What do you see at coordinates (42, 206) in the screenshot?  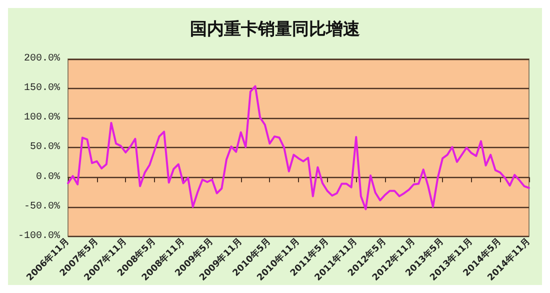 I see `y-tick-label: -50.0%` at bounding box center [42, 206].